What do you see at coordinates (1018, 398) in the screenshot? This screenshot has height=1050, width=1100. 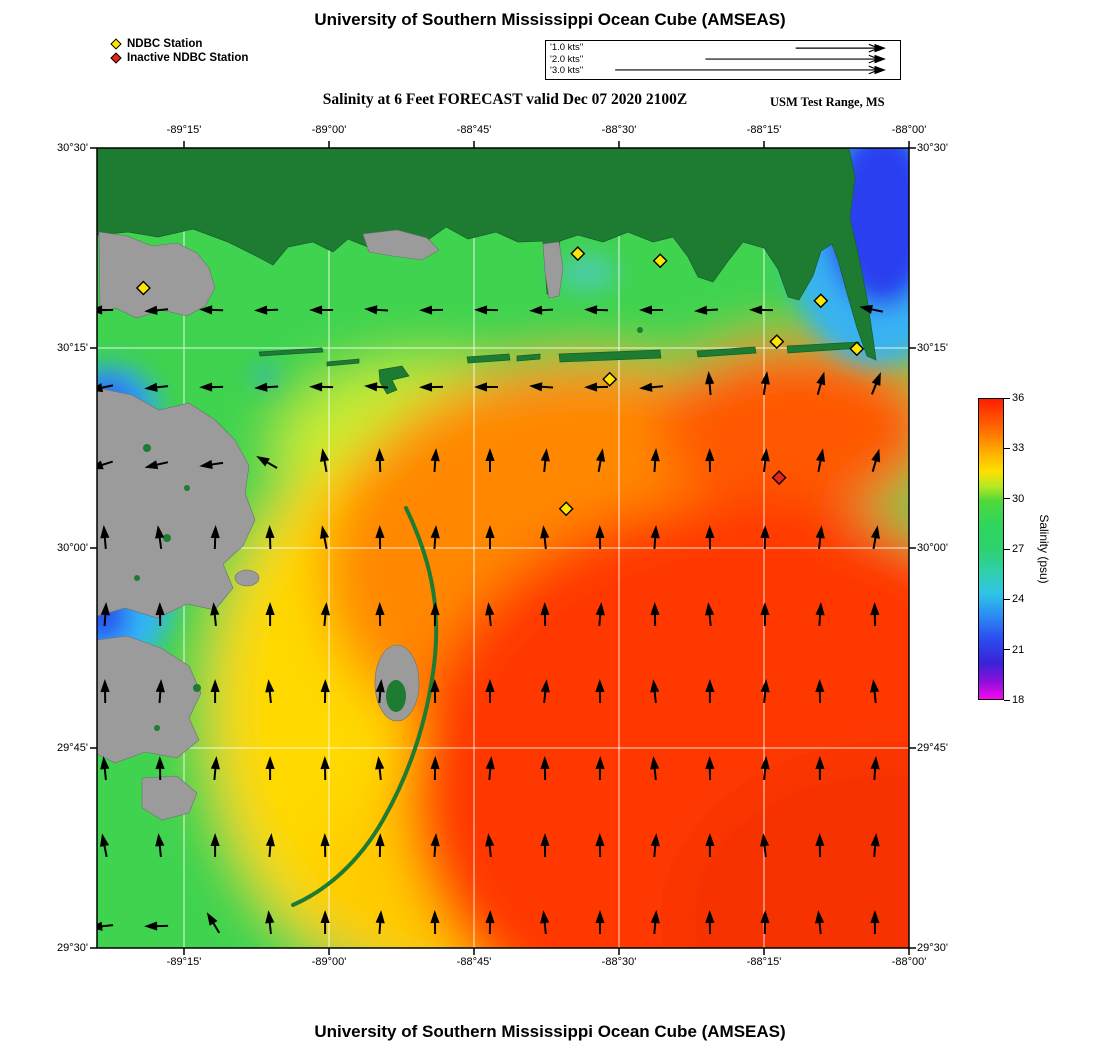 I see `colorbar-tick-label: 36` at bounding box center [1018, 398].